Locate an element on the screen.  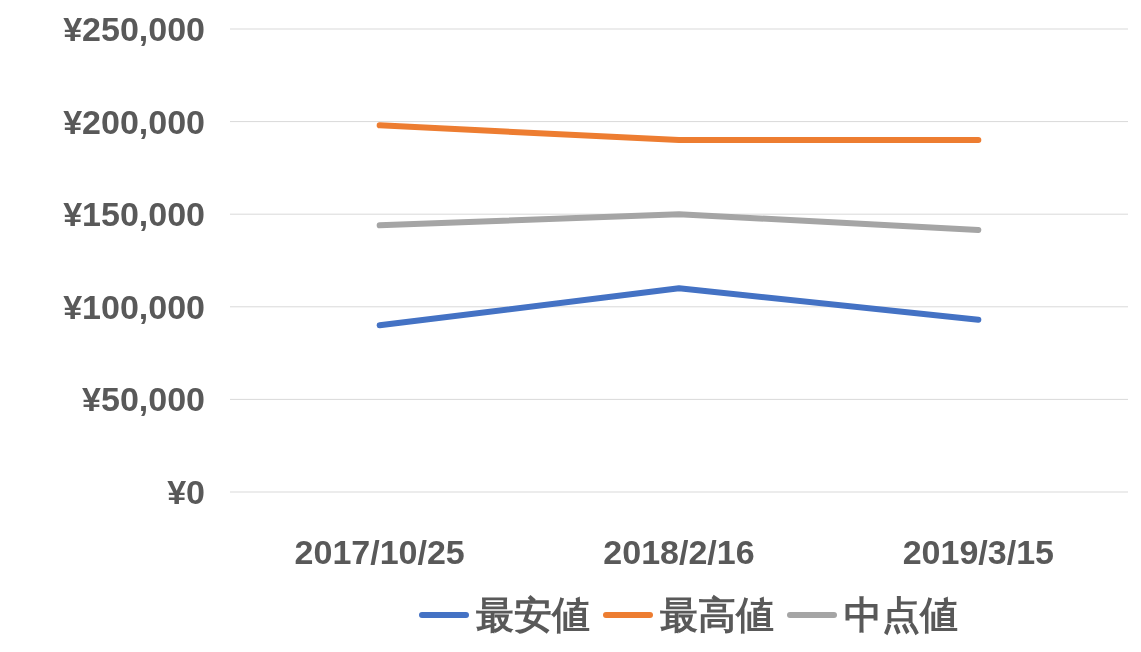
legend-label: 最安値 is located at coordinates (533, 615).